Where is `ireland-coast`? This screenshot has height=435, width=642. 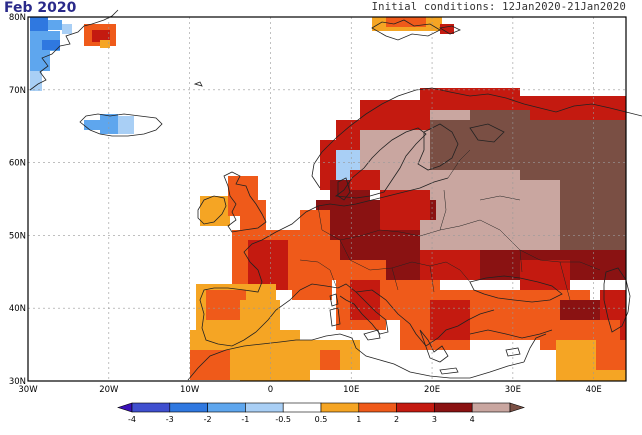 ireland-coast is located at coordinates (212, 210).